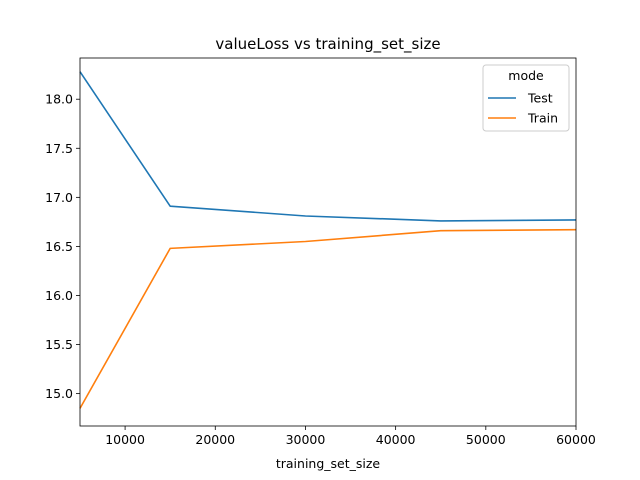 The width and height of the screenshot is (640, 480). What do you see at coordinates (576, 439) in the screenshot?
I see `x-tick-label: 60000` at bounding box center [576, 439].